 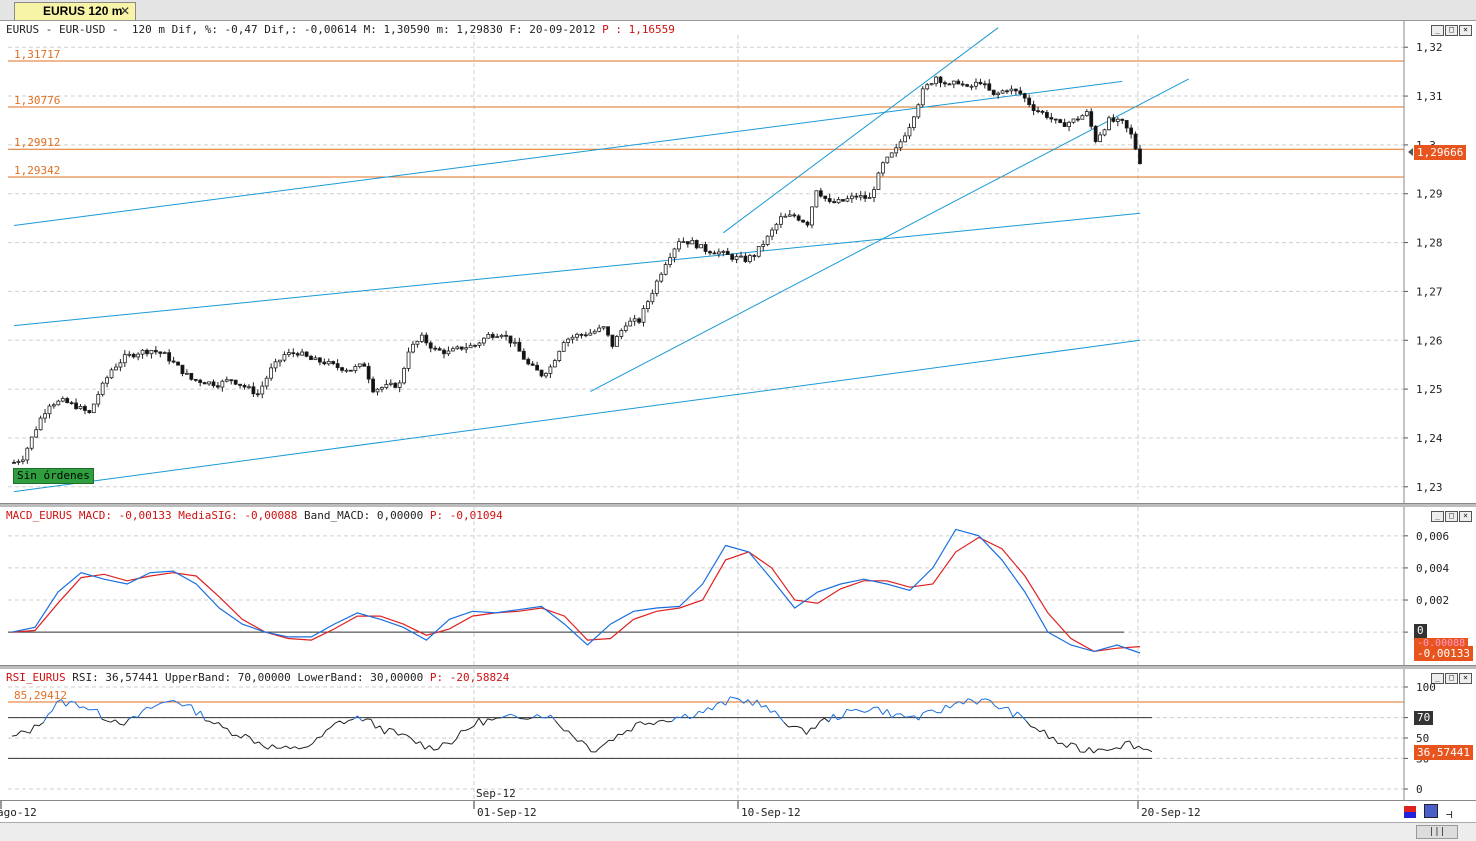 I want to click on level-label: 1,29912, so click(x=37, y=142).